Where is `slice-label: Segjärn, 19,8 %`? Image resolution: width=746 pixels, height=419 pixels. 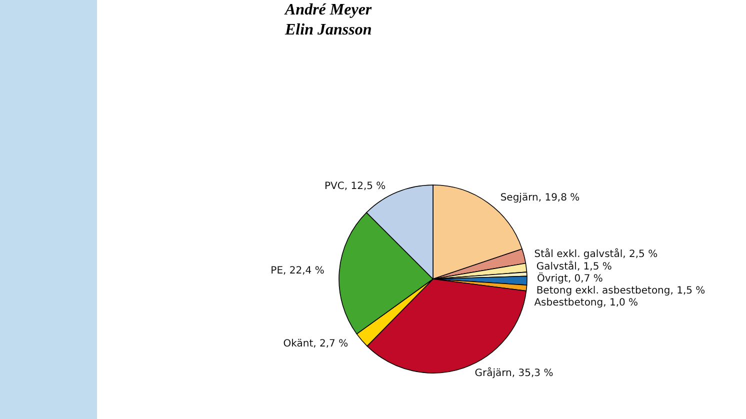 slice-label: Segjärn, 19,8 % is located at coordinates (540, 198).